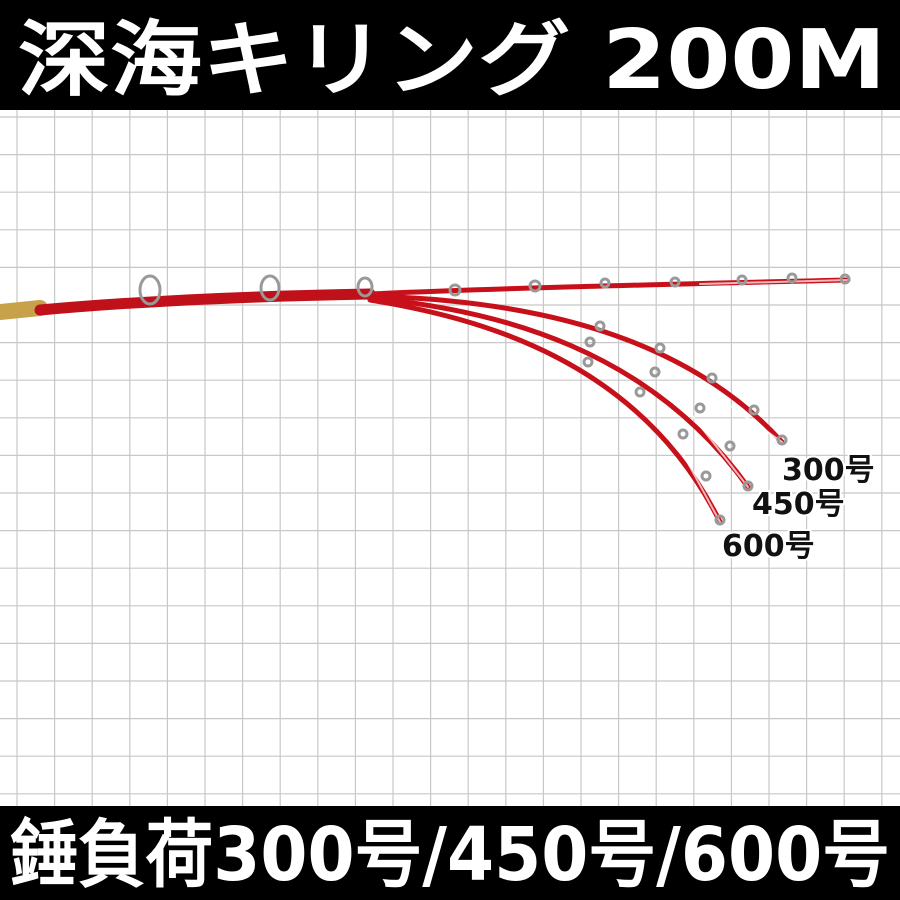  I want to click on rod-handle, so click(24, 310).